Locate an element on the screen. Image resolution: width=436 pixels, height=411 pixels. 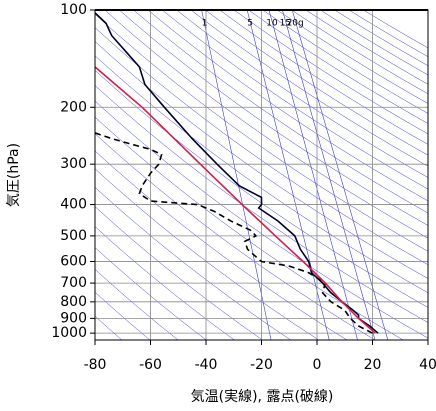
y-tick-label: 500 is located at coordinates (73, 236).